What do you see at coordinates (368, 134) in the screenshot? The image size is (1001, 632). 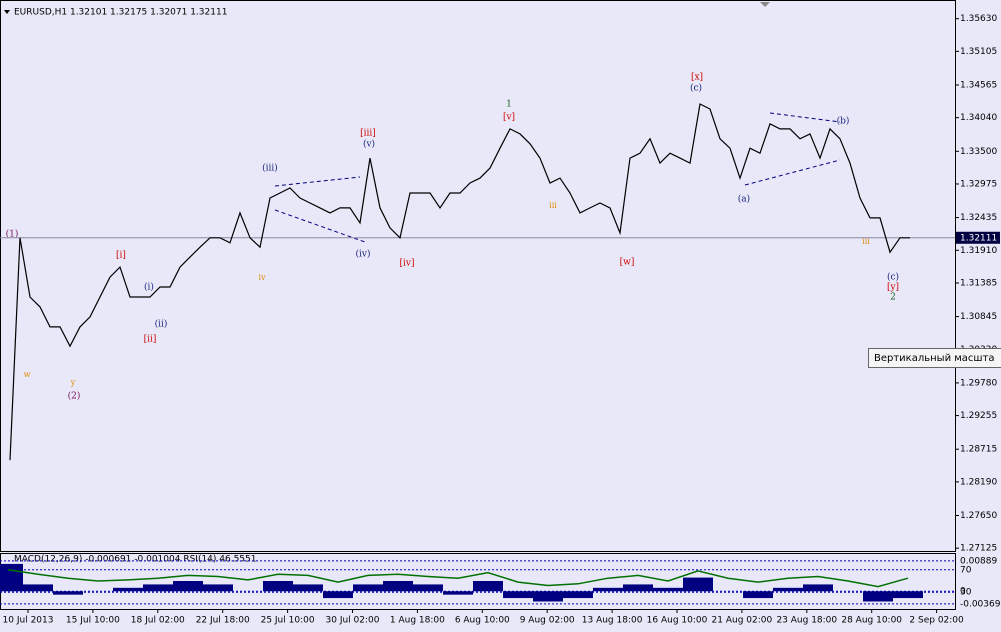 I see `wave-label: [iii]` at bounding box center [368, 134].